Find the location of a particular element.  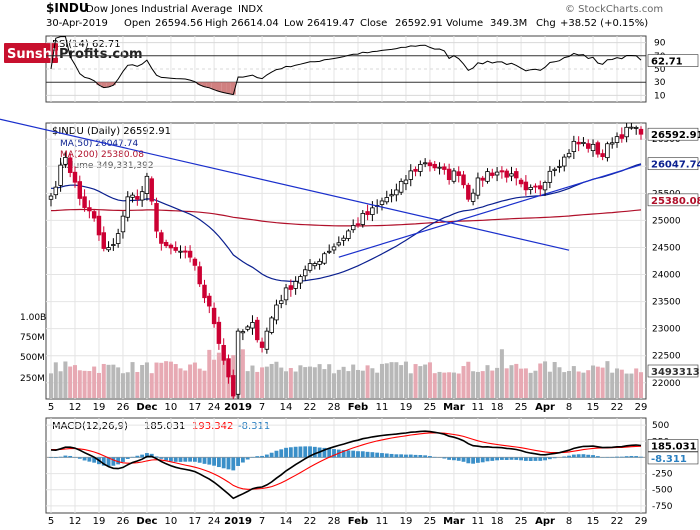

volume-tag: 349331392 is located at coordinates (675, 372).